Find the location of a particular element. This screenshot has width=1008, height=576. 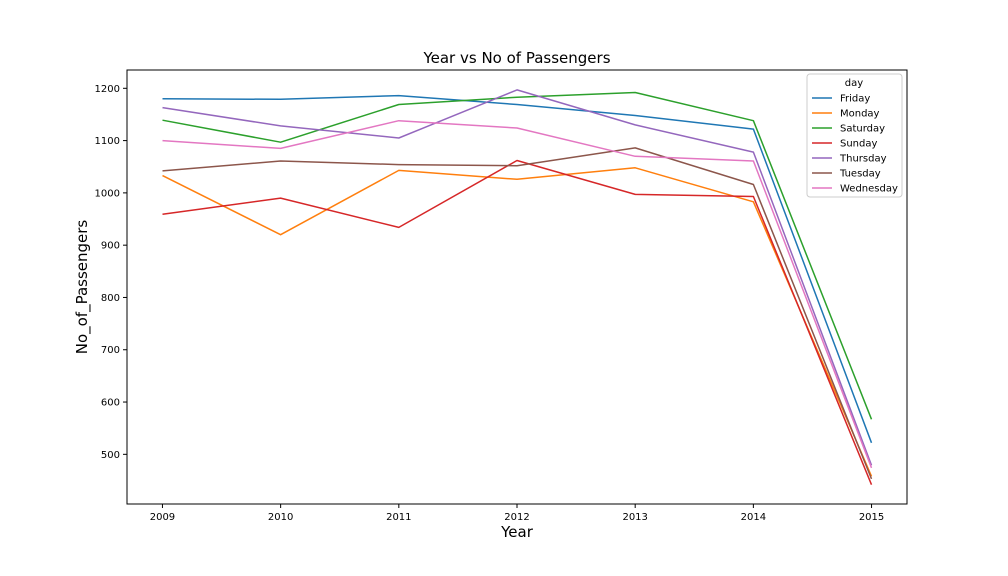

y-tick-label: 1000 is located at coordinates (107, 193).